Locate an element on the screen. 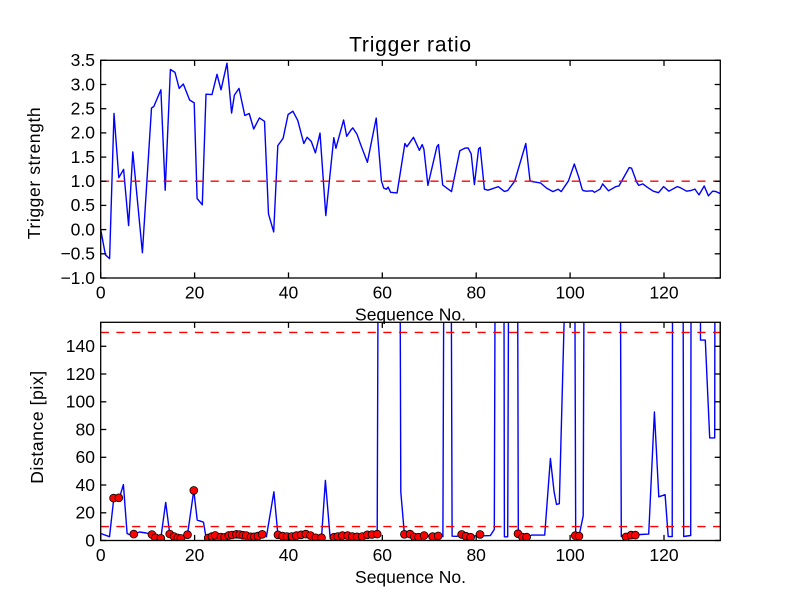 The height and width of the screenshot is (605, 800). svg-text: 2.0 is located at coordinates (83, 133).